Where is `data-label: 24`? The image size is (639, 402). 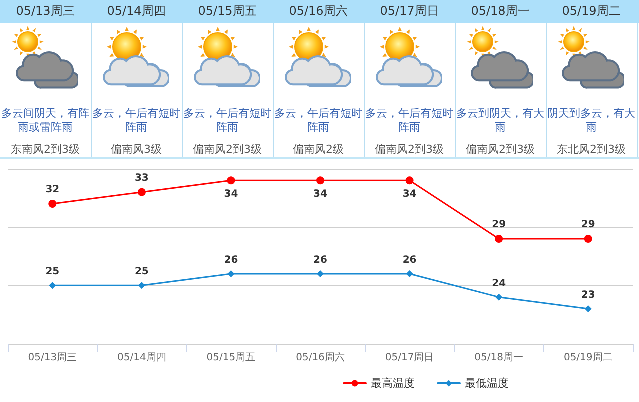 data-label: 24 is located at coordinates (499, 284).